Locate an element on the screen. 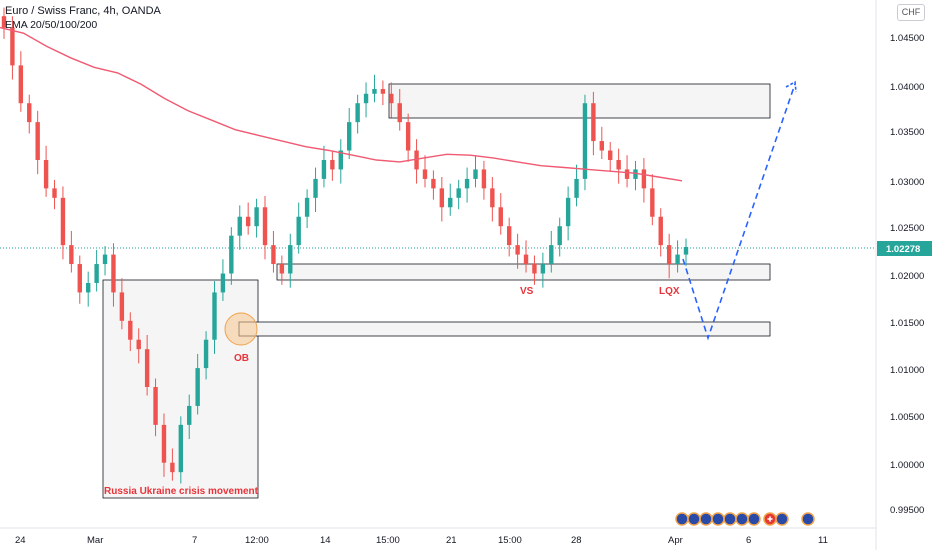 This screenshot has width=932, height=550. price-axis is located at coordinates (904, 275).